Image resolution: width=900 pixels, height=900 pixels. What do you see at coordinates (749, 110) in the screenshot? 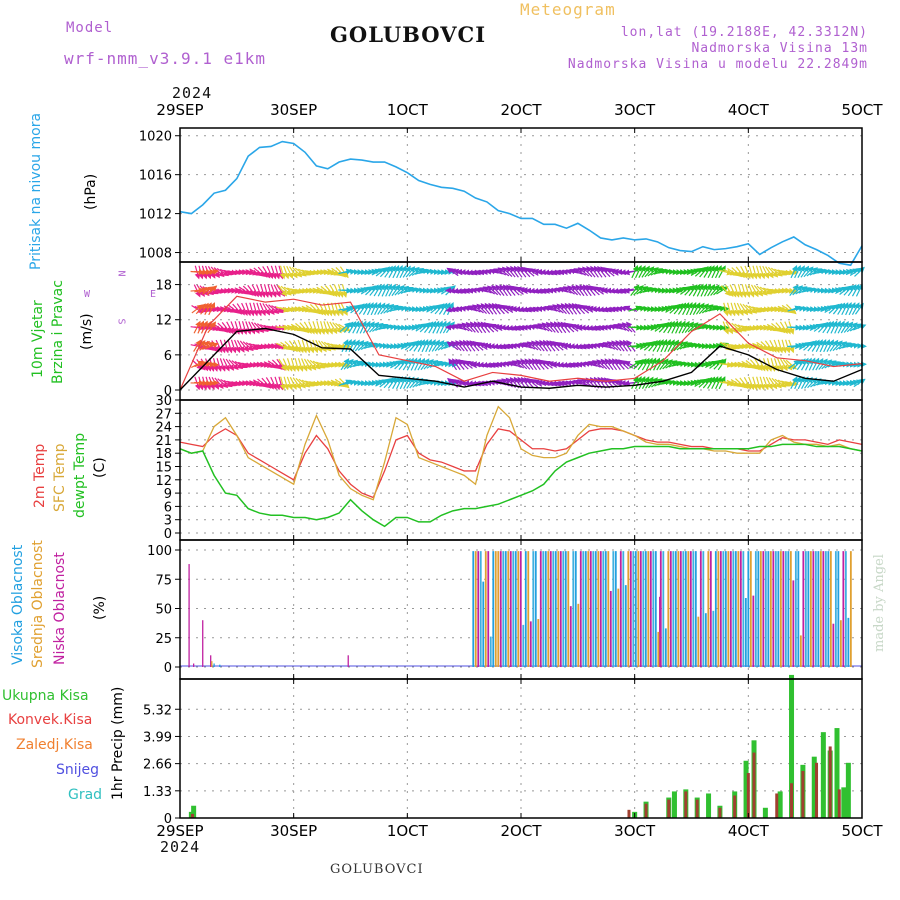
I see `x-tick-label-top: 4OCT` at bounding box center [749, 110].